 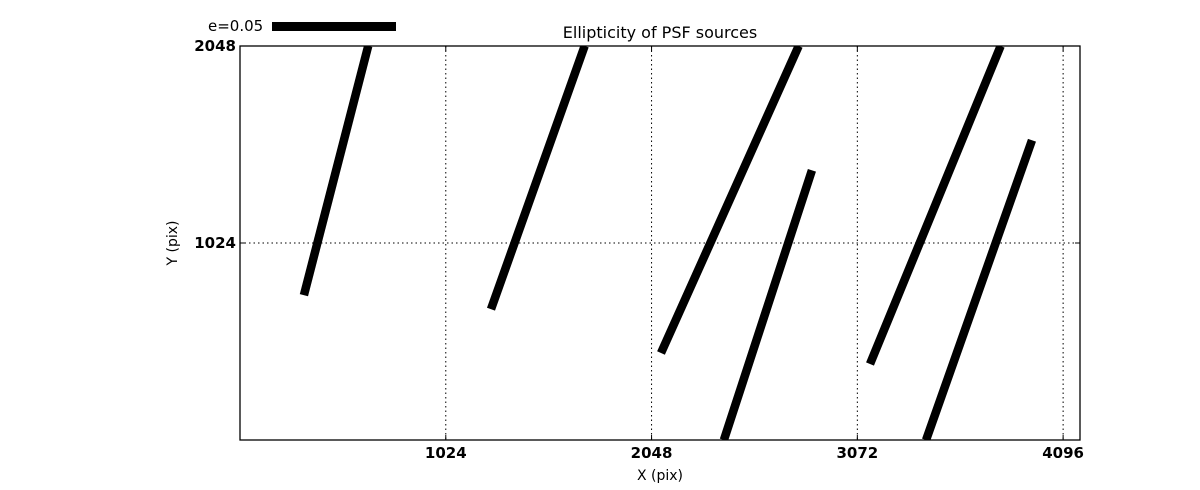 I want to click on x-tick-label: 4096, so click(x=1063, y=453).